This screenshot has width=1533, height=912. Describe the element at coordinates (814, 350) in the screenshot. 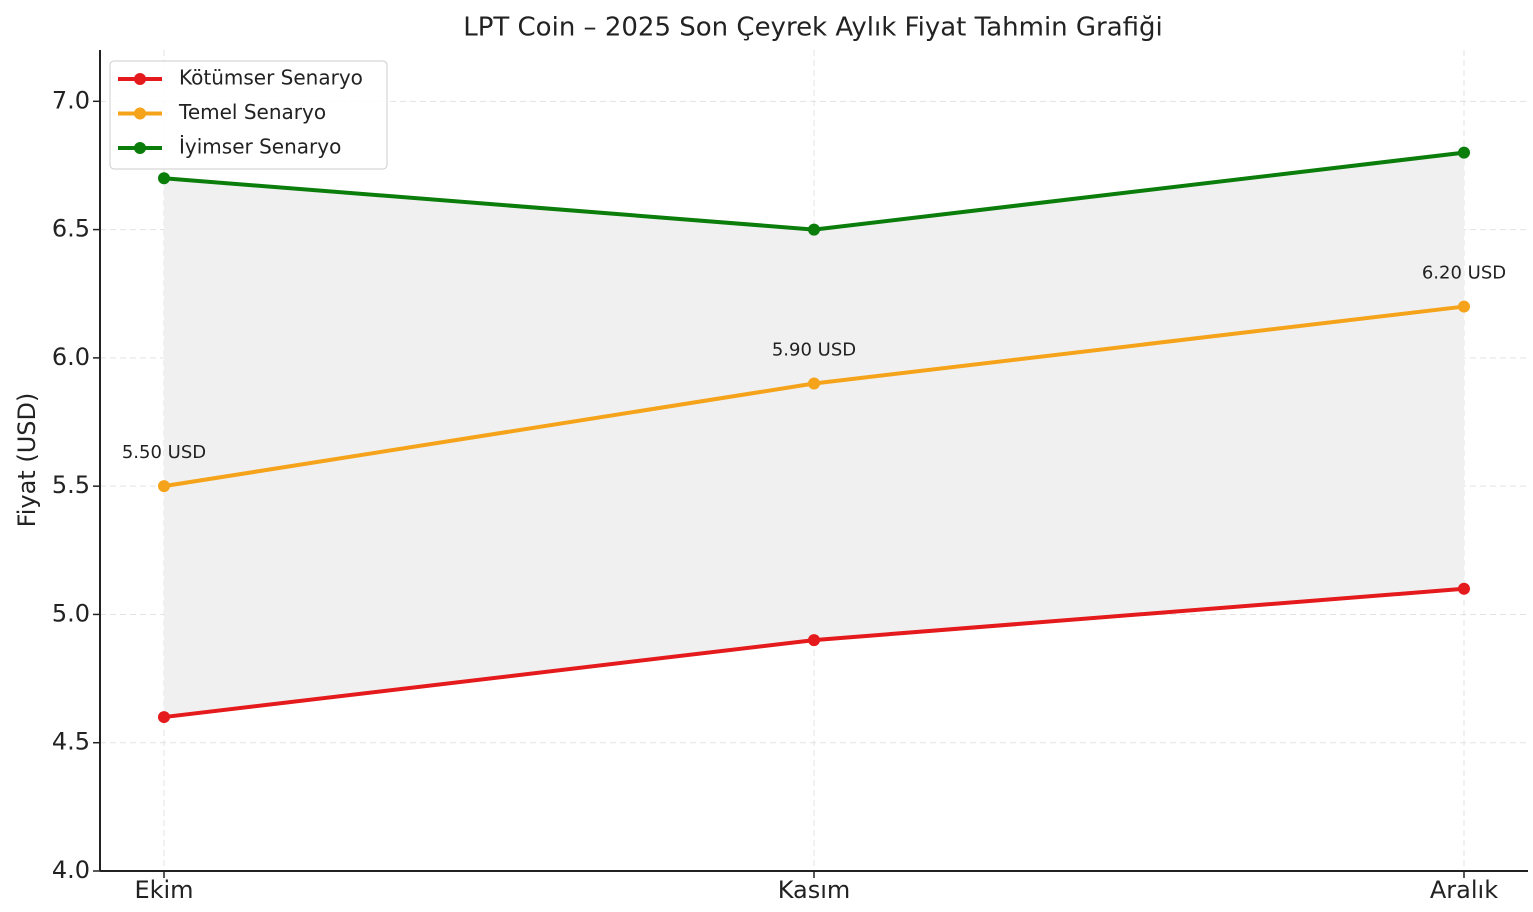

I see `data-label: 5.90 USD` at that location.